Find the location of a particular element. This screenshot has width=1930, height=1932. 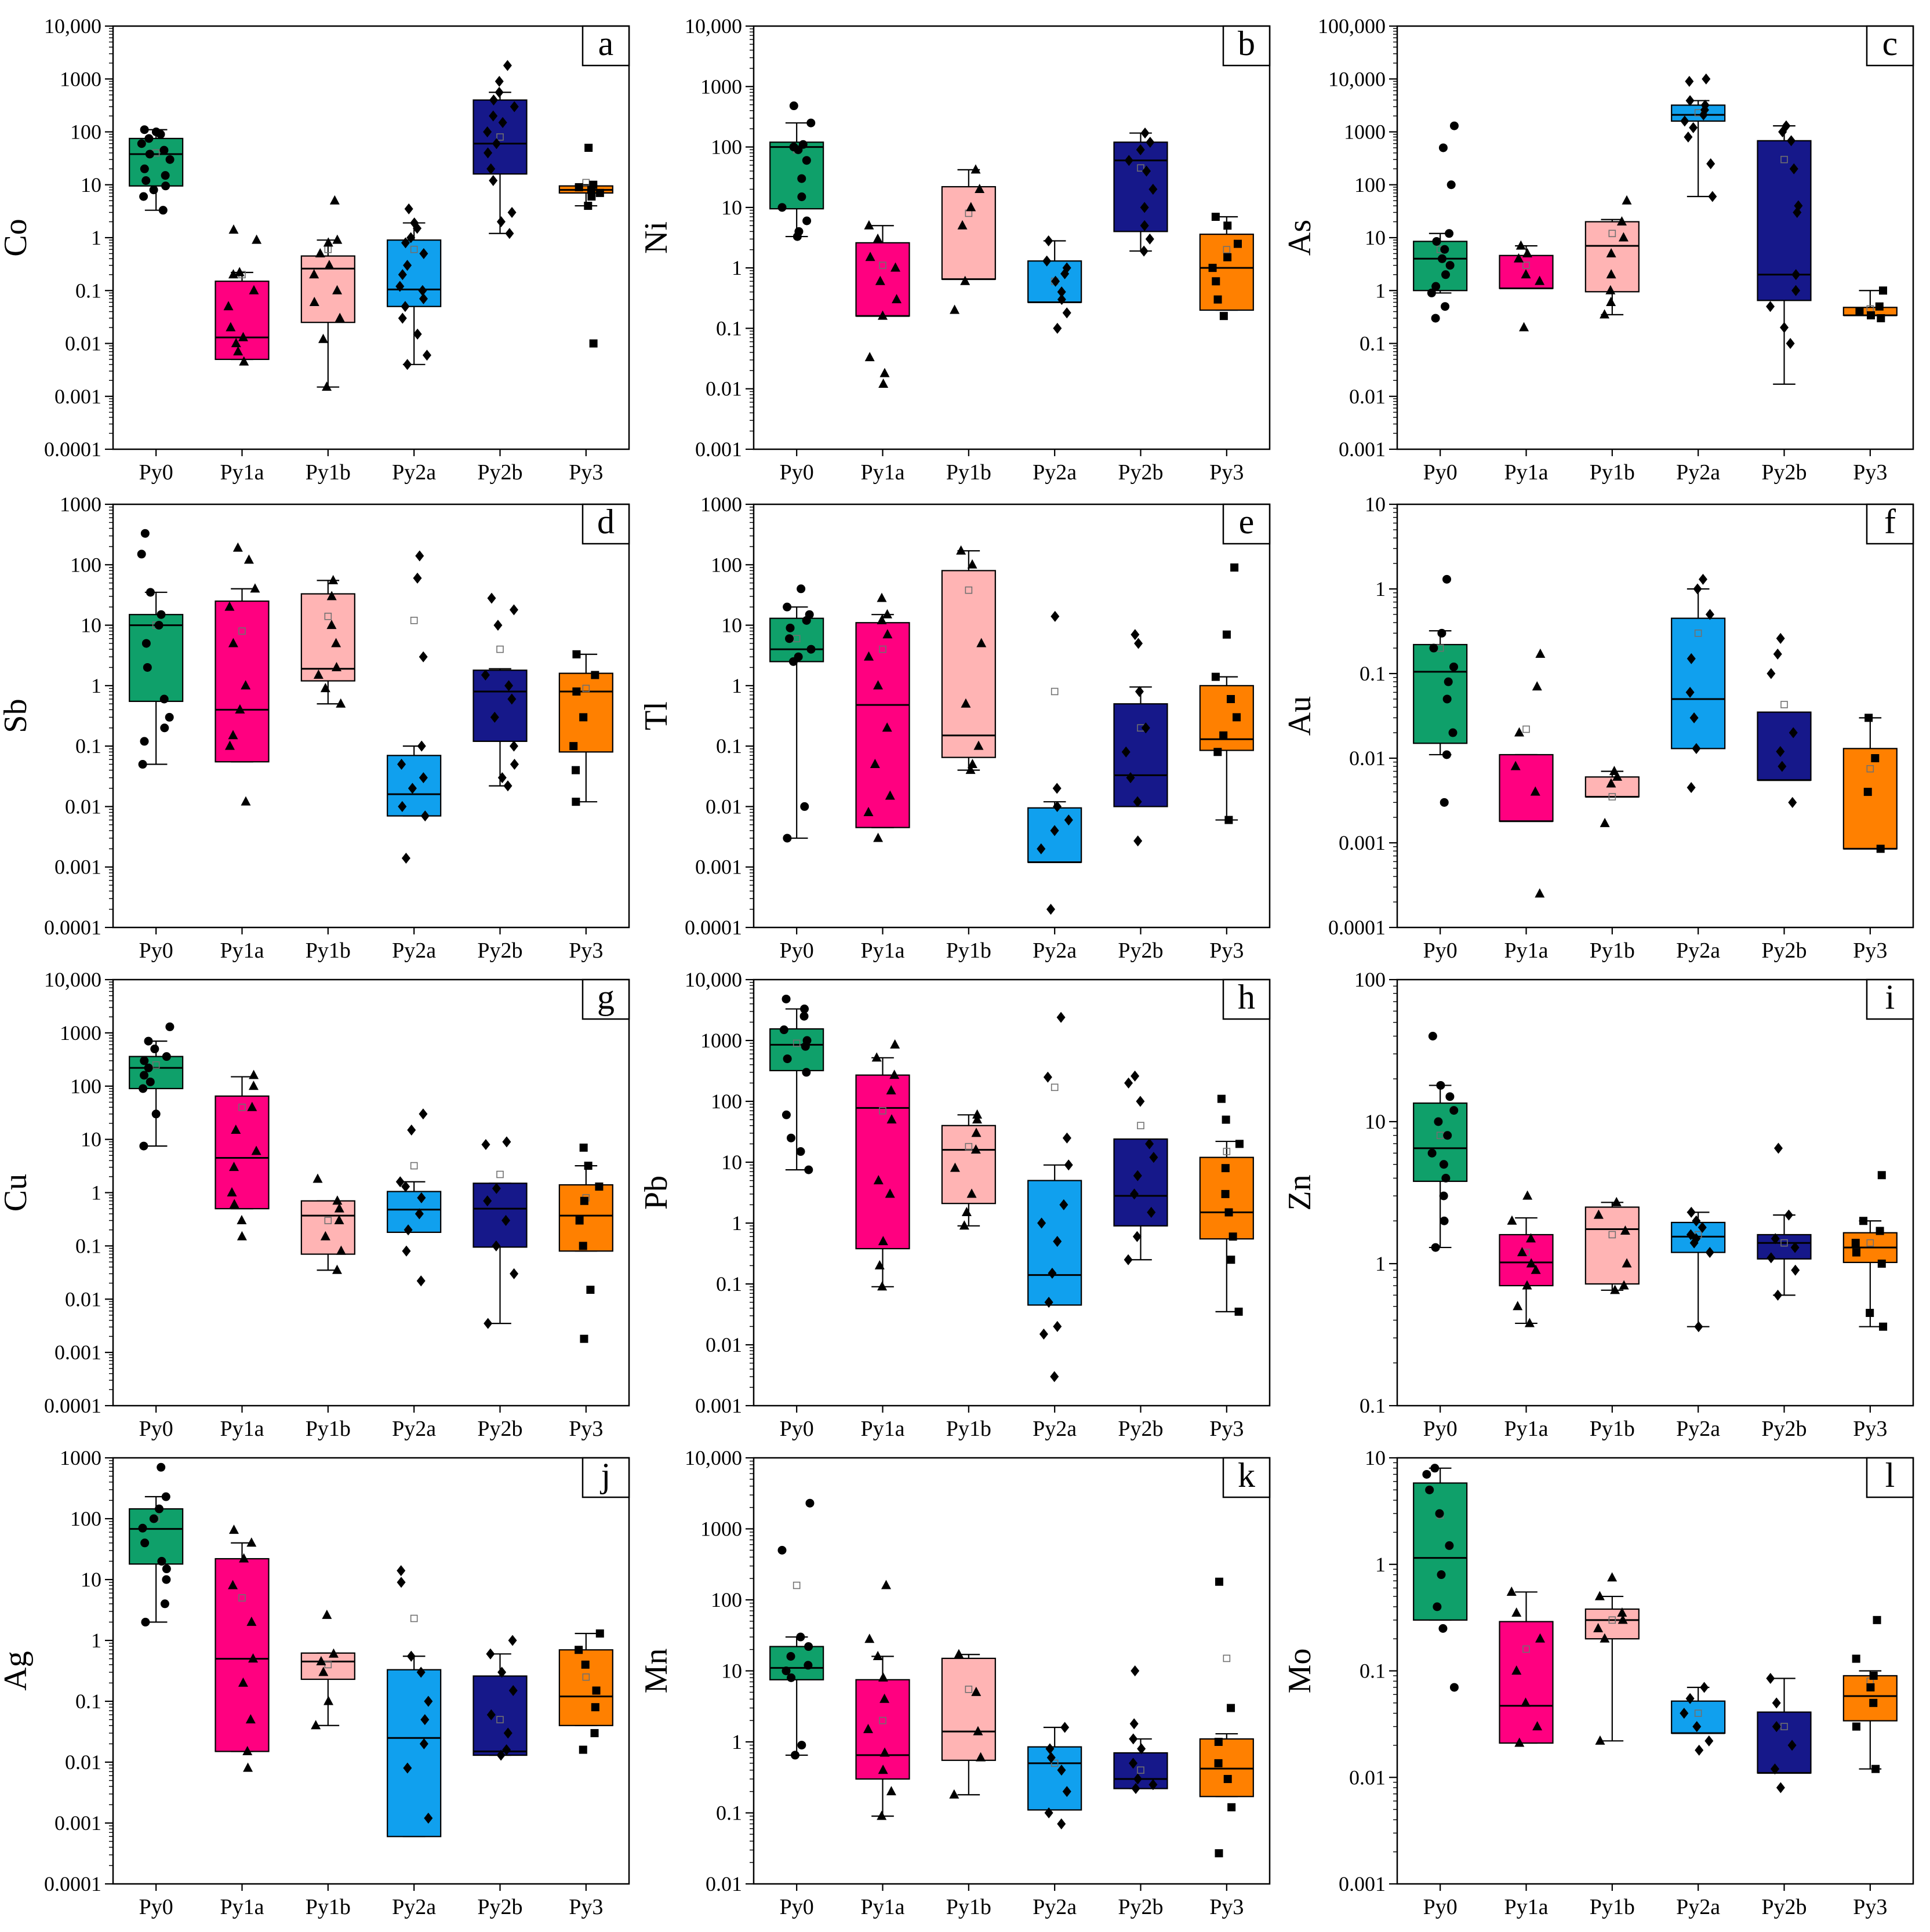

y-axis-label: As is located at coordinates (1300, 238).